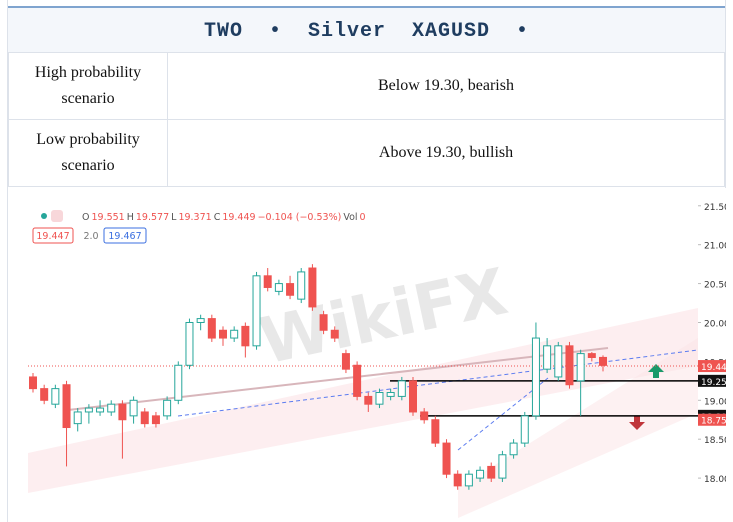 The image size is (733, 522). I want to click on title: TWO • Silver XAGUSD •, so click(366, 31).